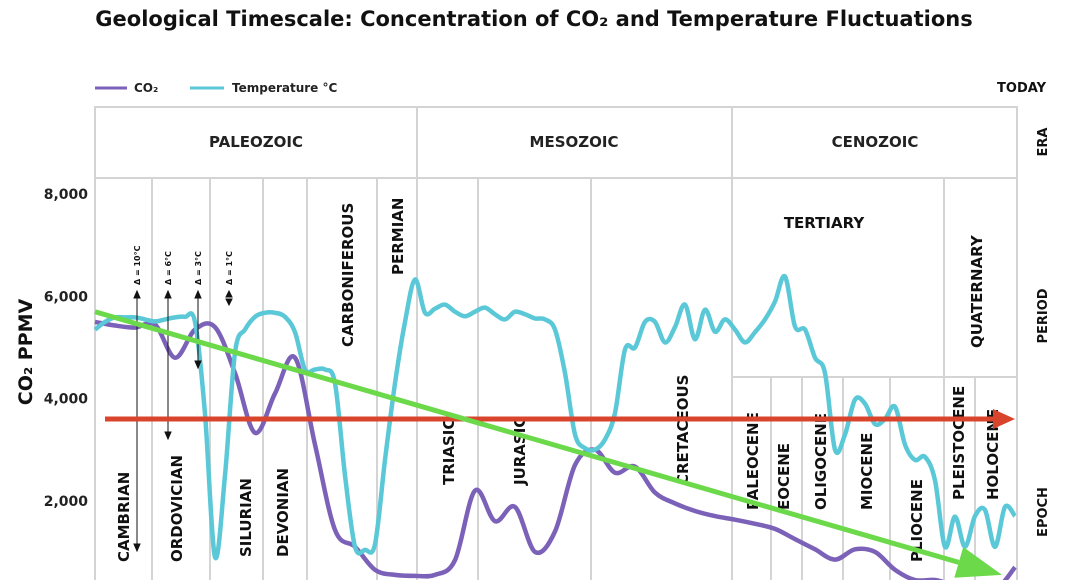 Image resolution: width=1068 pixels, height=580 pixels. What do you see at coordinates (137, 265) in the screenshot?
I see `delta-label-10c: Δ = 10°C` at bounding box center [137, 265].